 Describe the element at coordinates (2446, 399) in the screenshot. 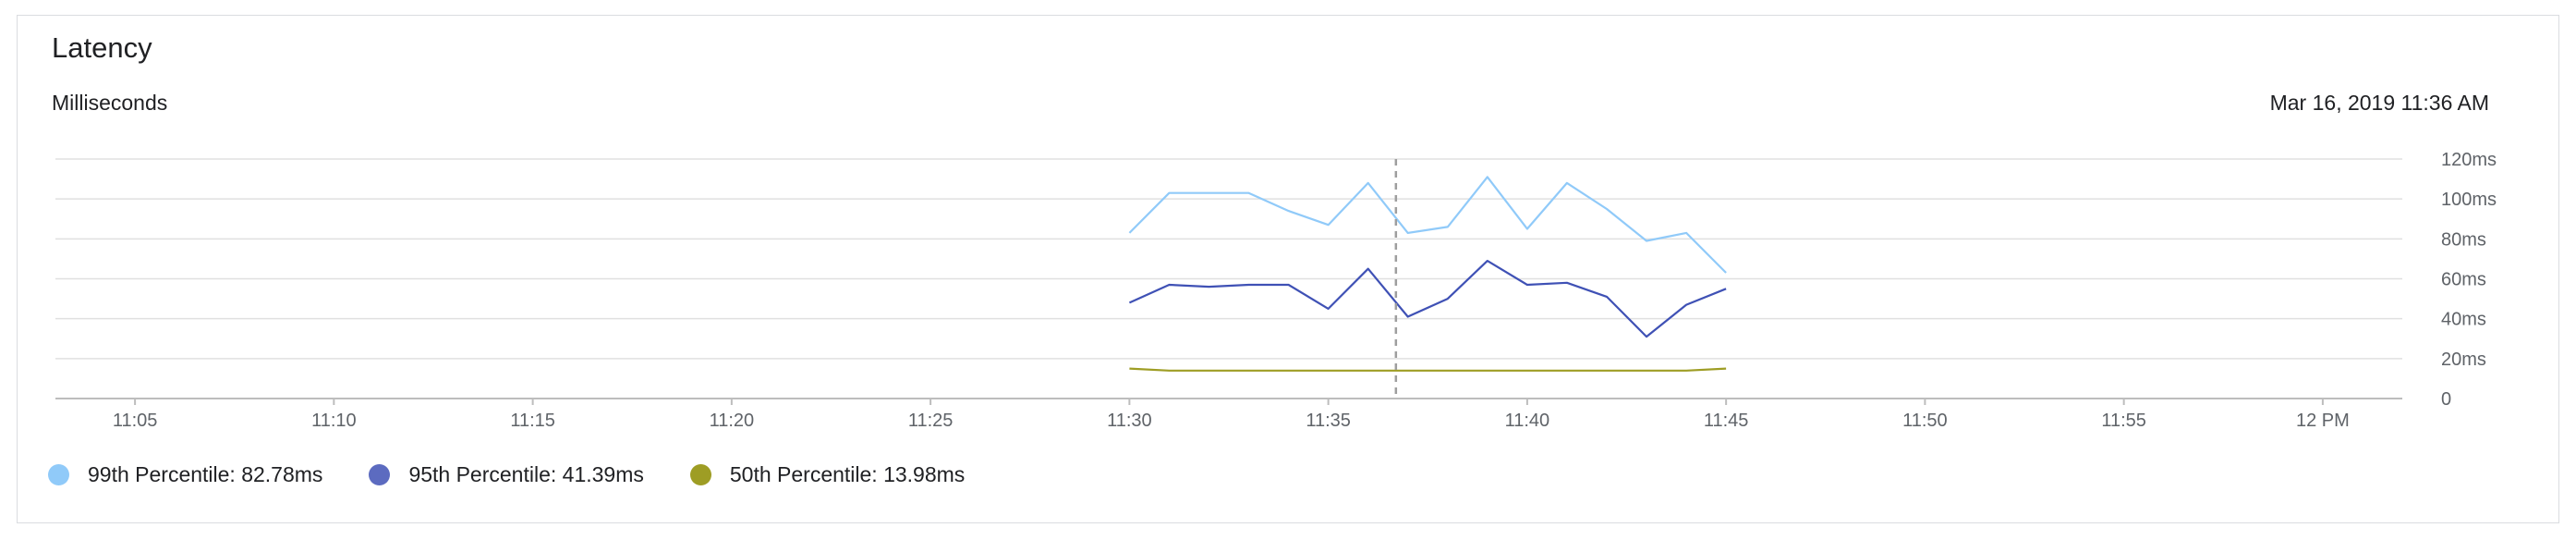

I see `y-tick-label: 0` at that location.